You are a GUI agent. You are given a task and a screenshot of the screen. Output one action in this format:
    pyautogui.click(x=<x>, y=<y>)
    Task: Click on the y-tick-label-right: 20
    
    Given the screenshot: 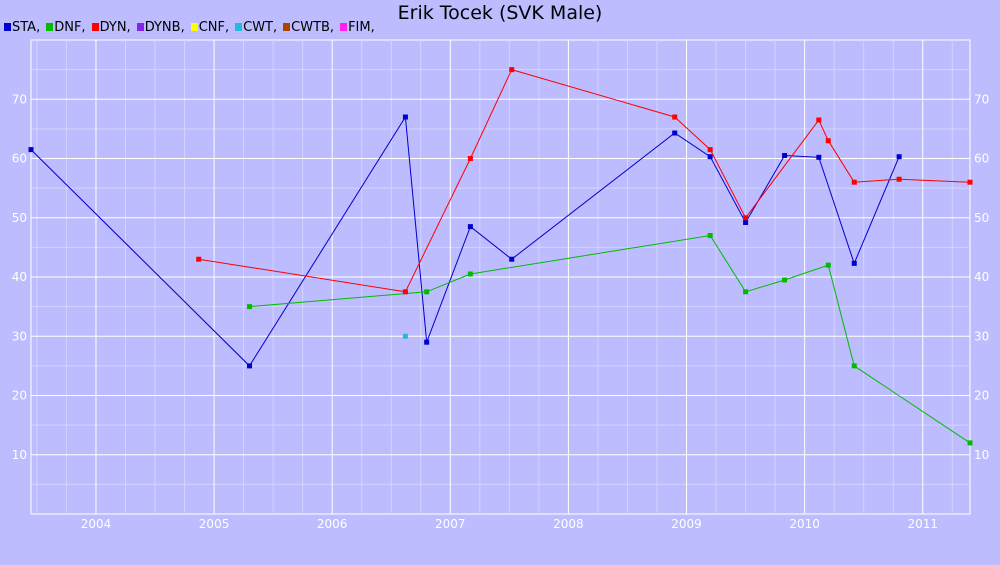 What is the action you would take?
    pyautogui.click(x=981, y=396)
    